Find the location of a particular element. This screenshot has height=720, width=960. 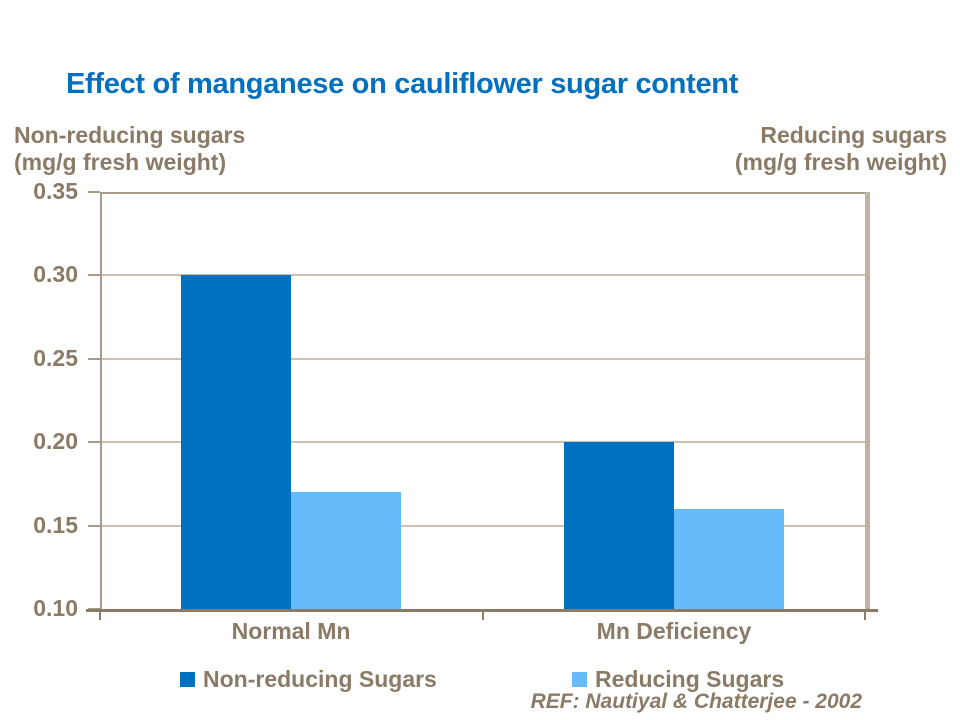

y-tick-label-0.10: 0.10 is located at coordinates (55, 608).